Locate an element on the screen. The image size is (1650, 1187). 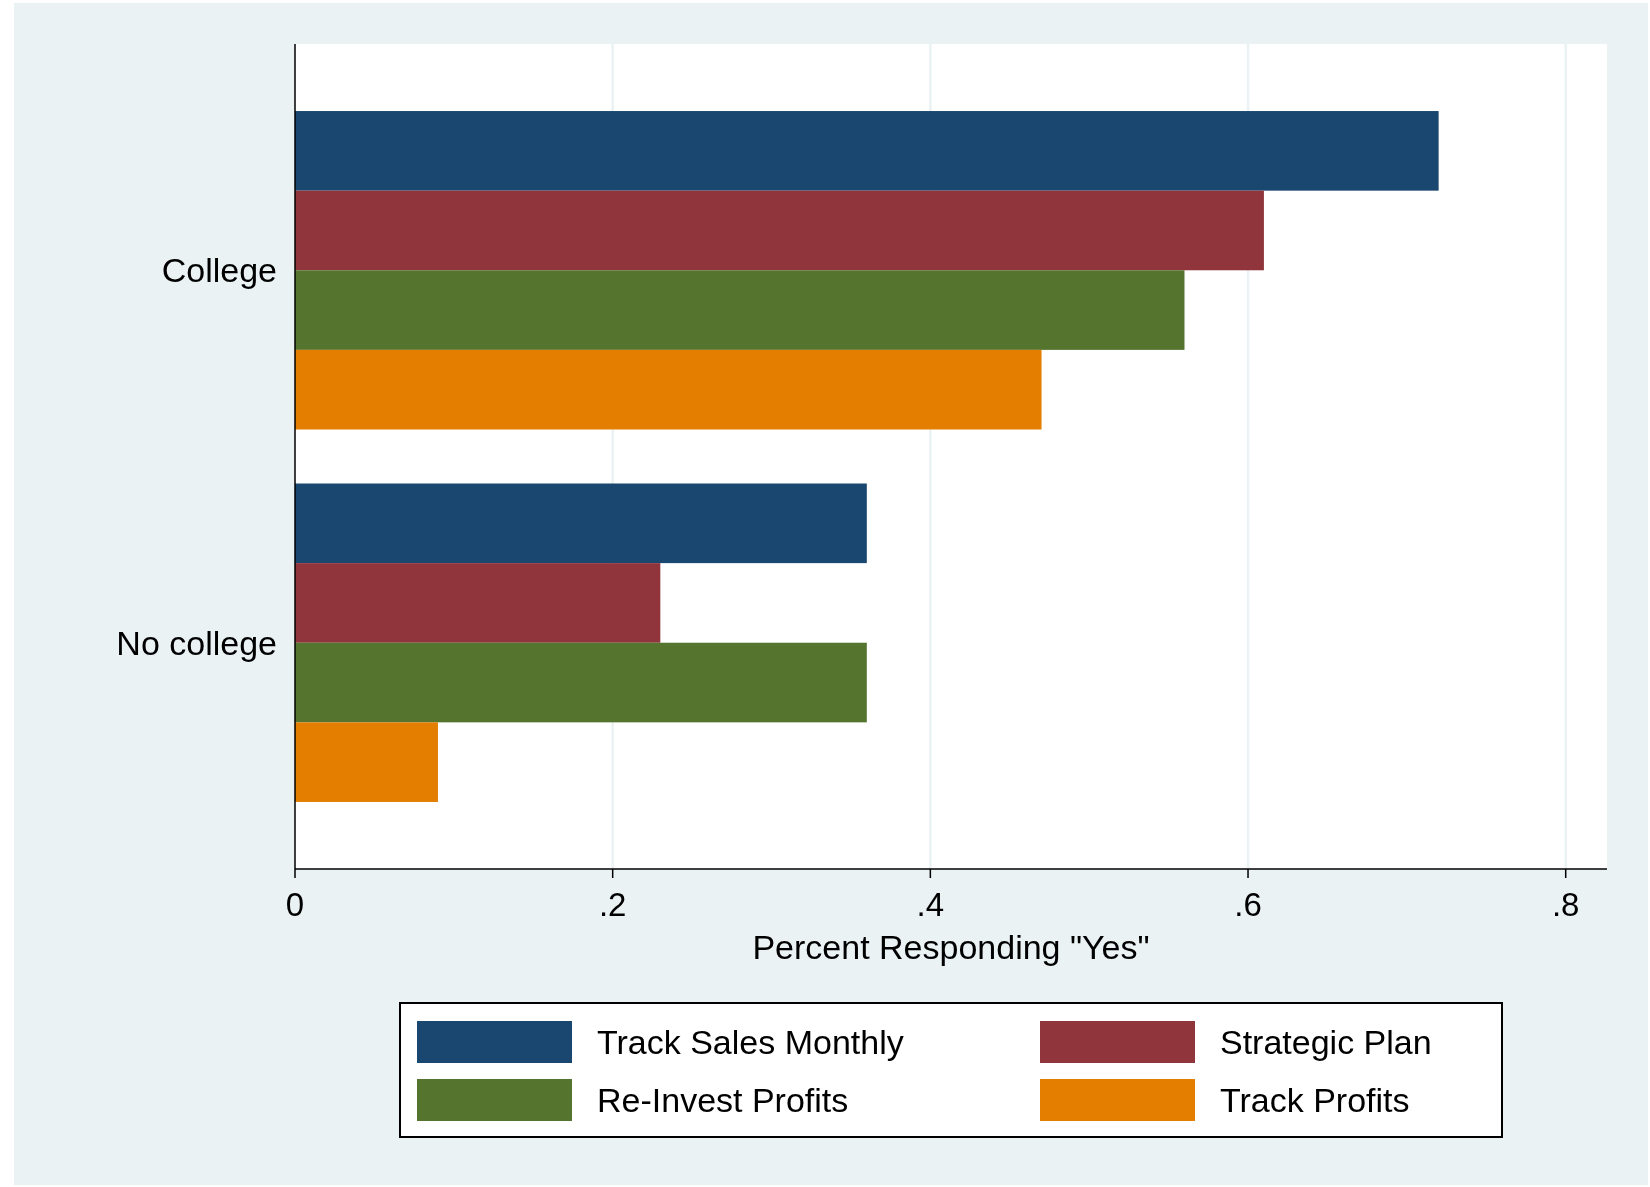
legend-label: Re-Invest Profits is located at coordinates (723, 1100).